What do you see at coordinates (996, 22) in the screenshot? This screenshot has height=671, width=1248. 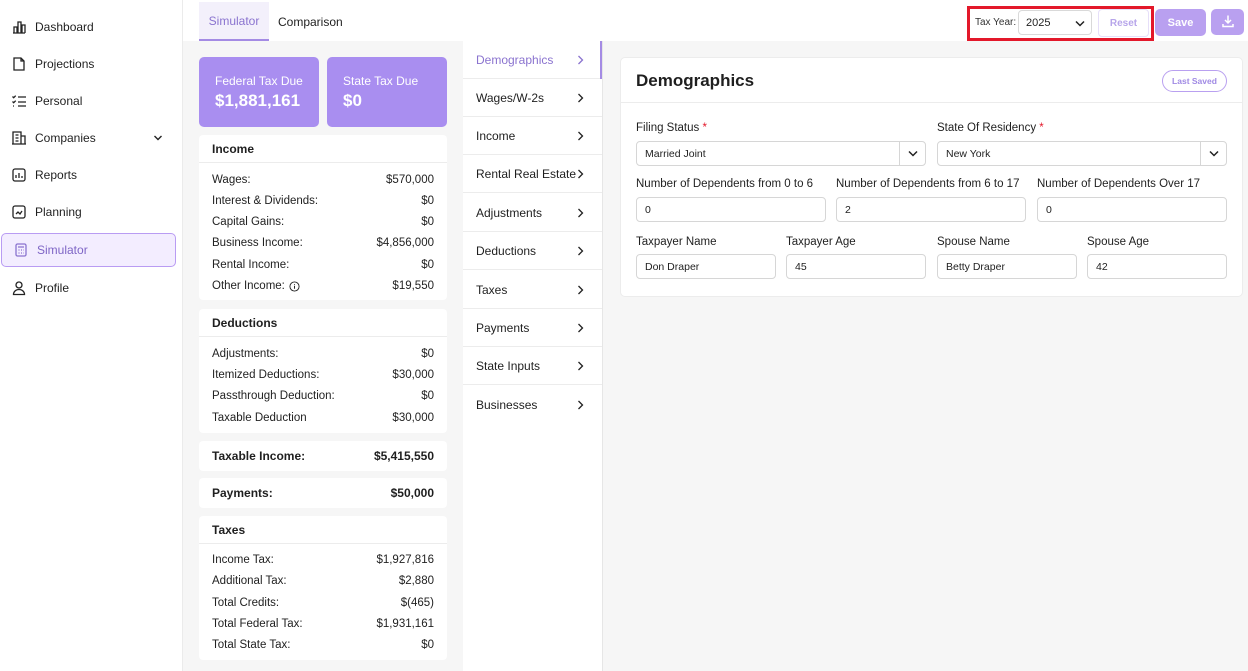 I see `tax-year-label: Tax Year:` at bounding box center [996, 22].